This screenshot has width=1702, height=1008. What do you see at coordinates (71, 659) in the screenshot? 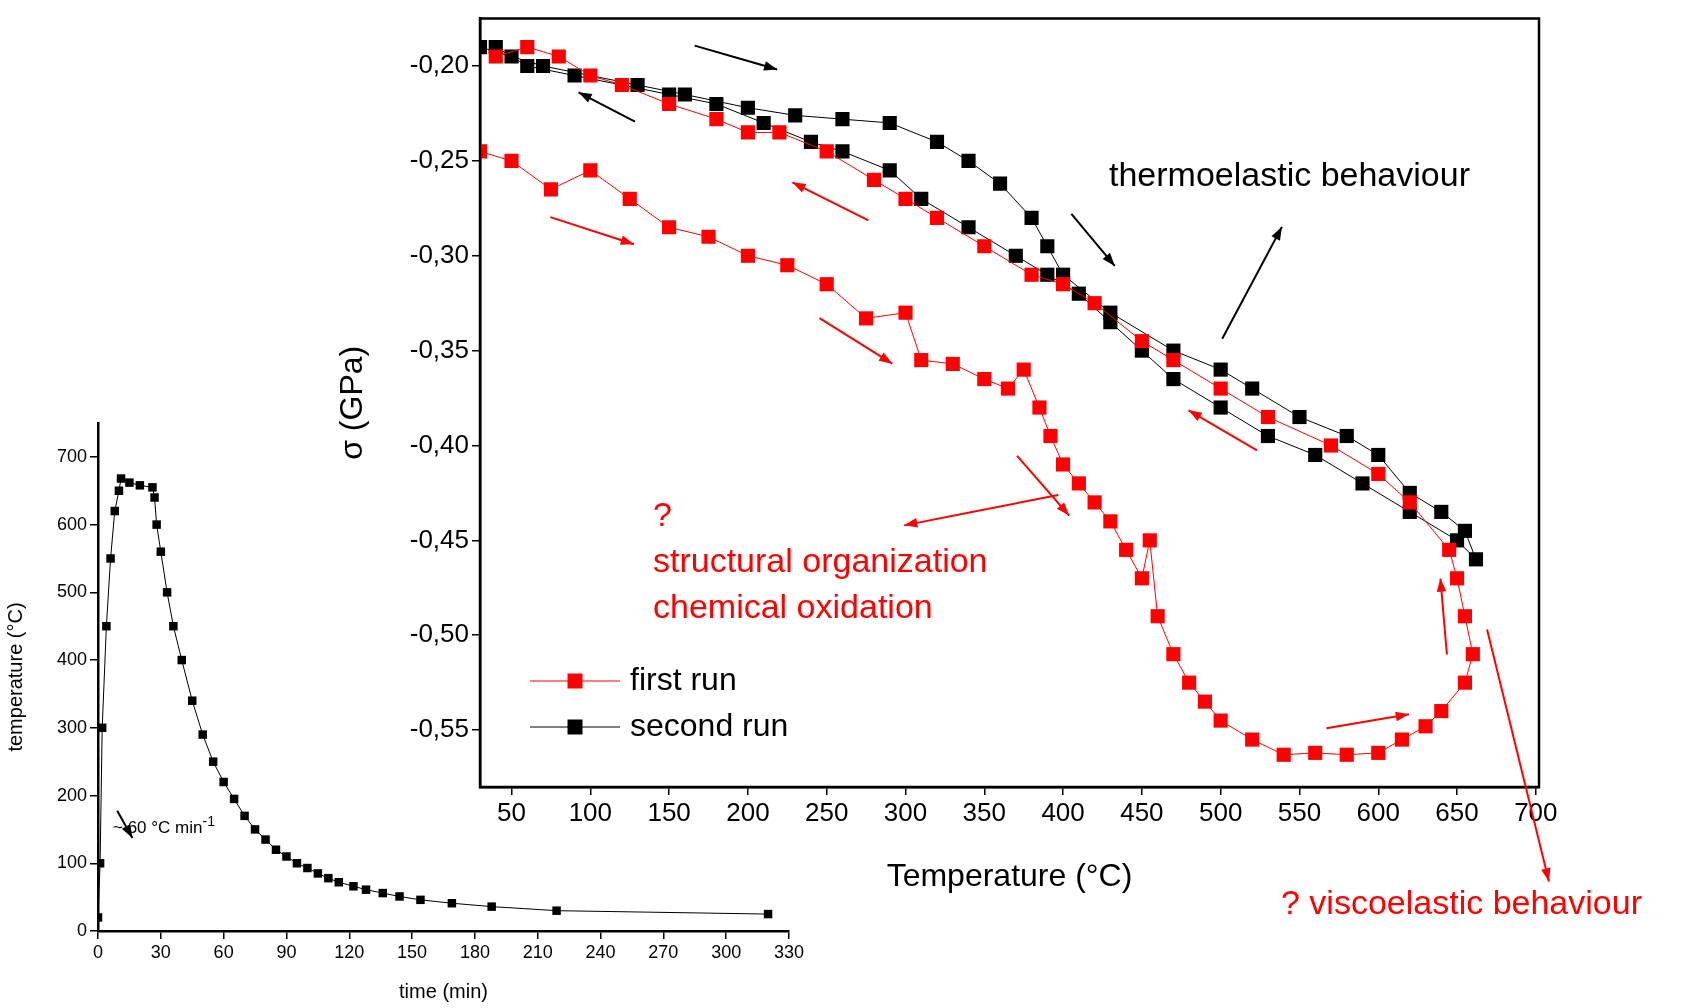
I see `y-tick-label: 400` at bounding box center [71, 659].